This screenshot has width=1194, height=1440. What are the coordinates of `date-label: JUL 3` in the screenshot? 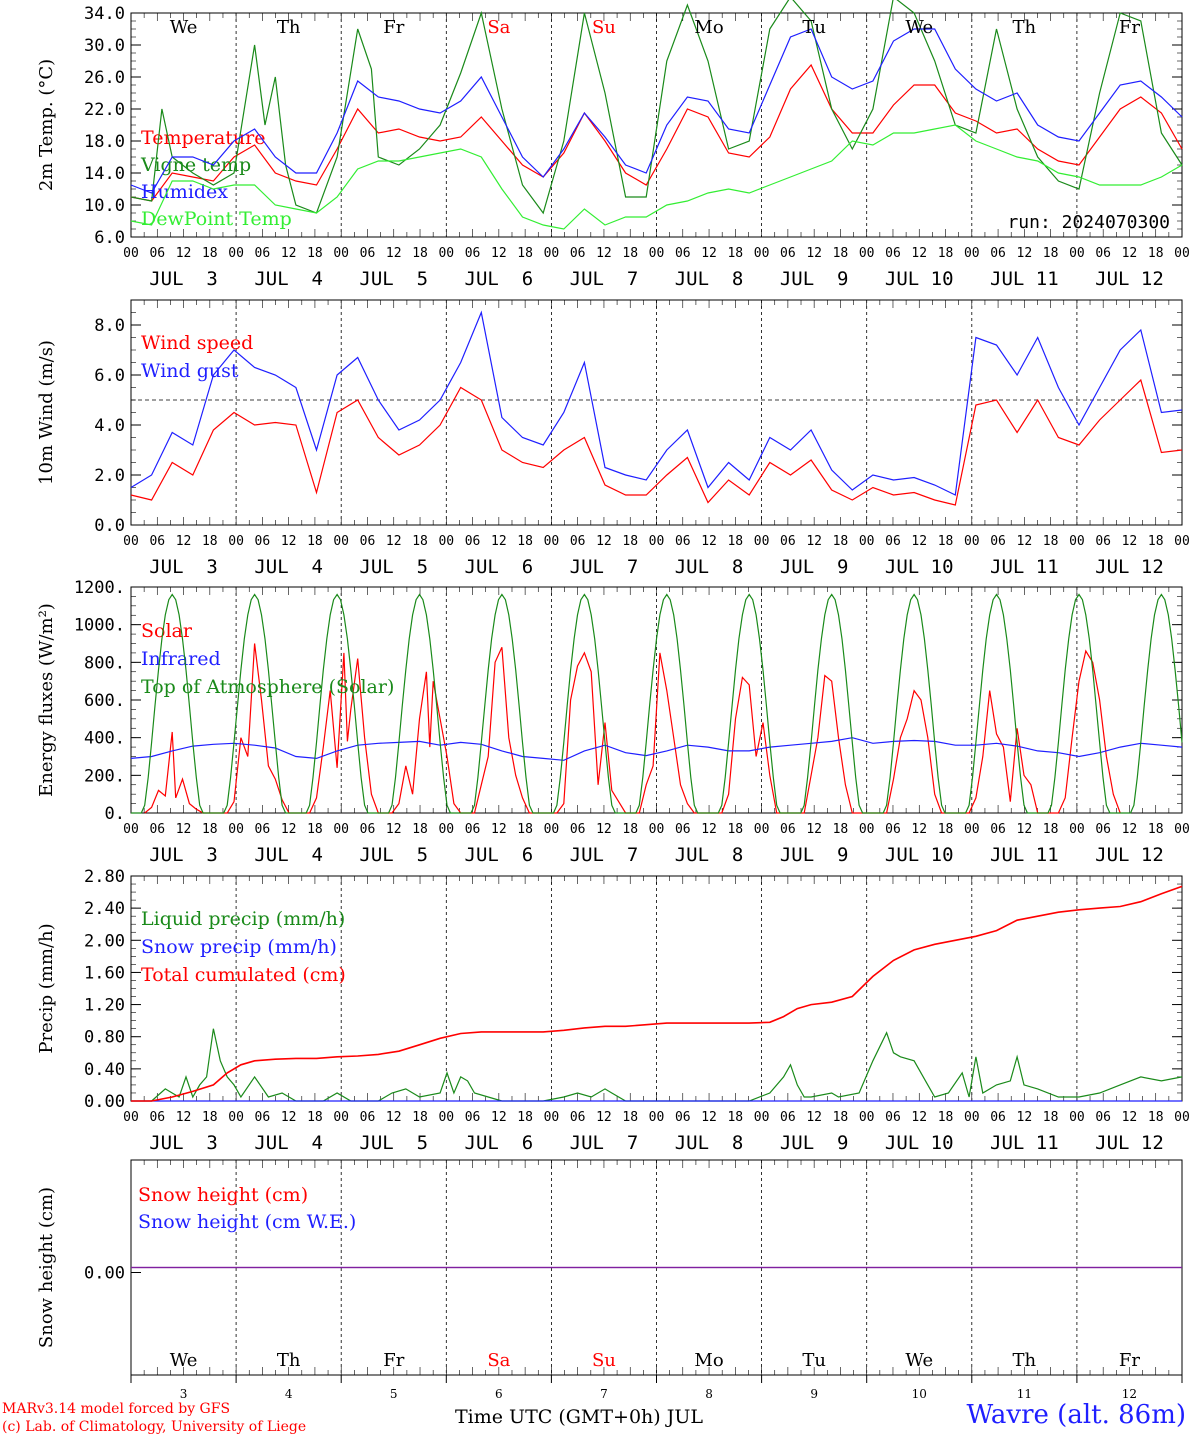 It's located at (183, 1143).